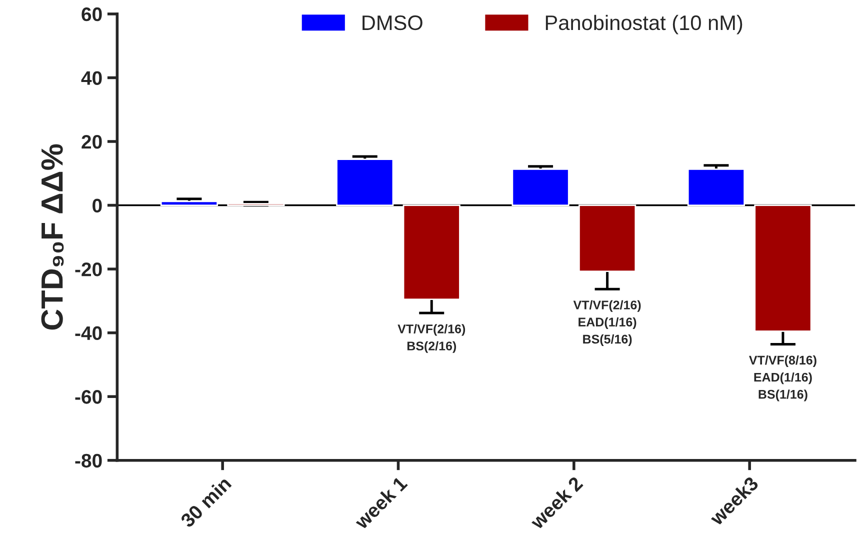  Describe the element at coordinates (88, 269) in the screenshot. I see `y-tick-label: -20` at that location.